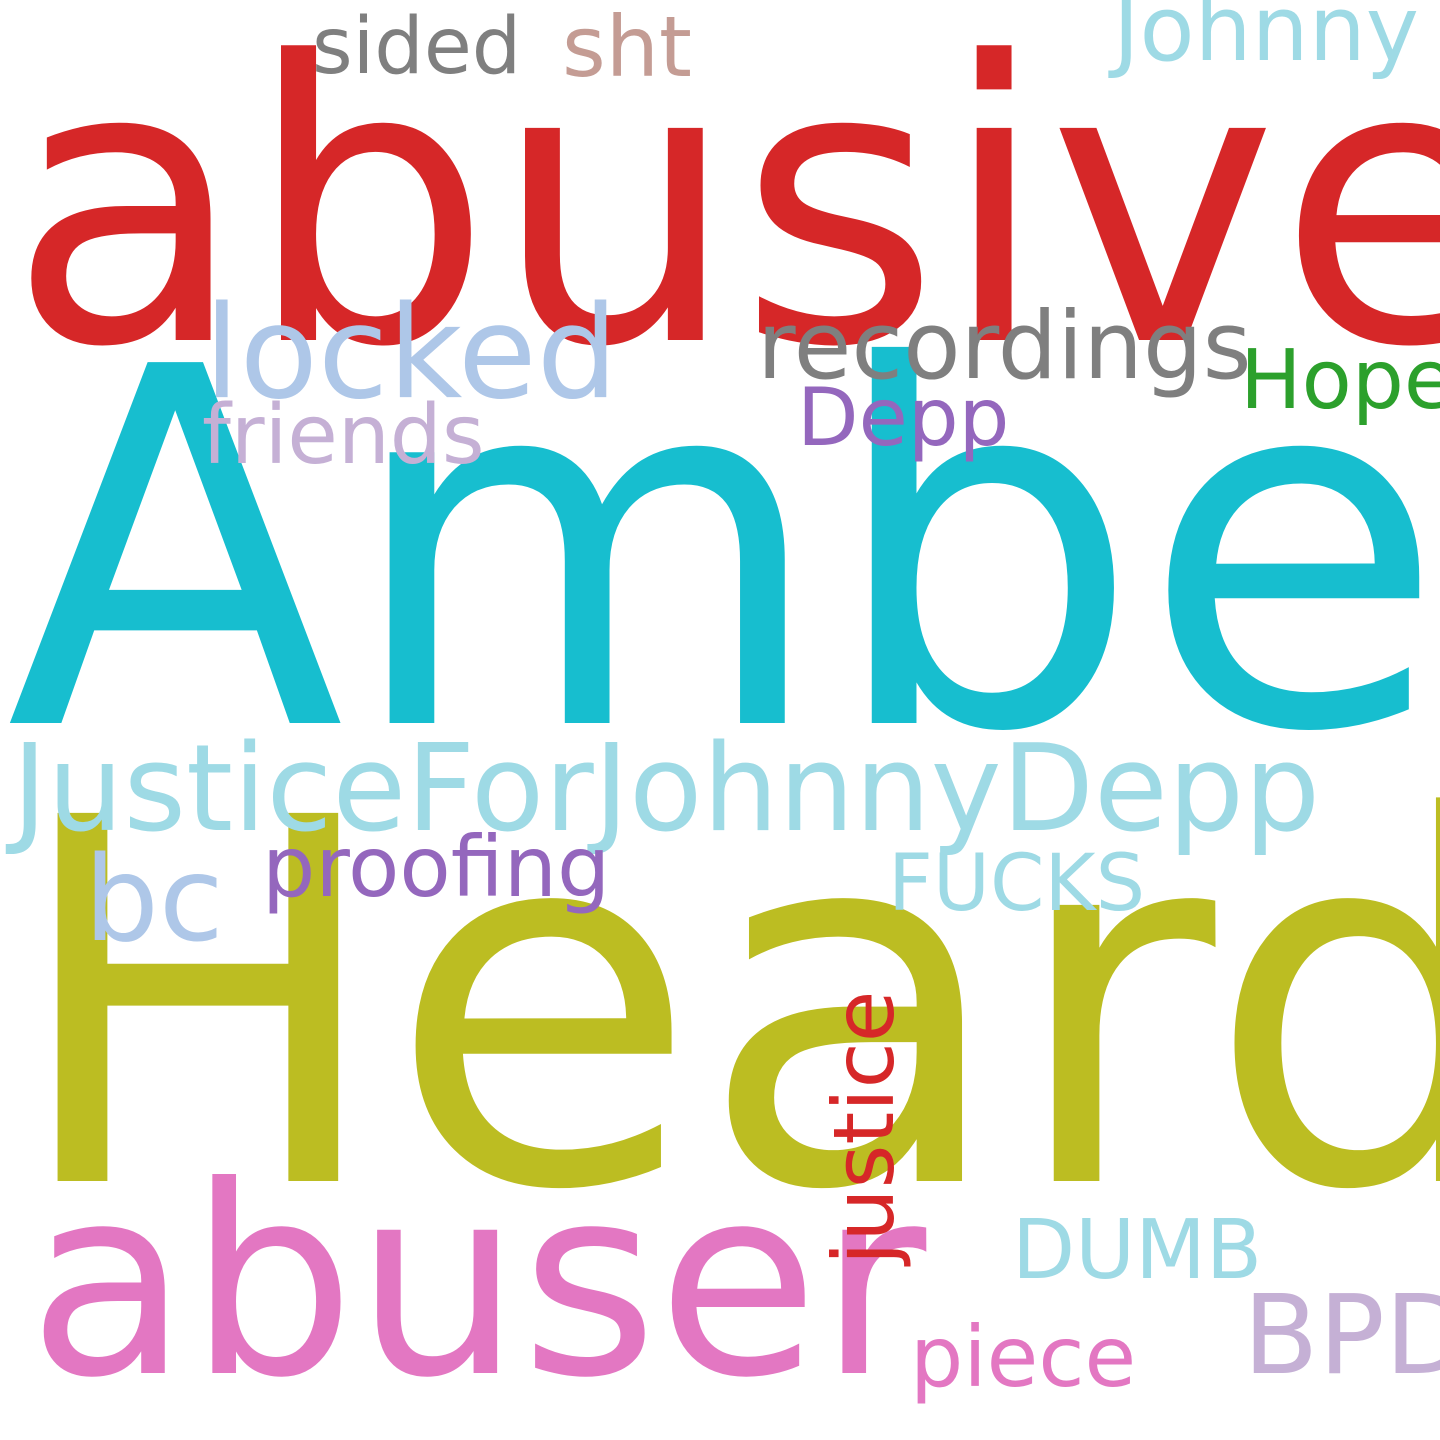  What do you see at coordinates (1004, 346) in the screenshot?
I see `word-recordings: recordings` at bounding box center [1004, 346].